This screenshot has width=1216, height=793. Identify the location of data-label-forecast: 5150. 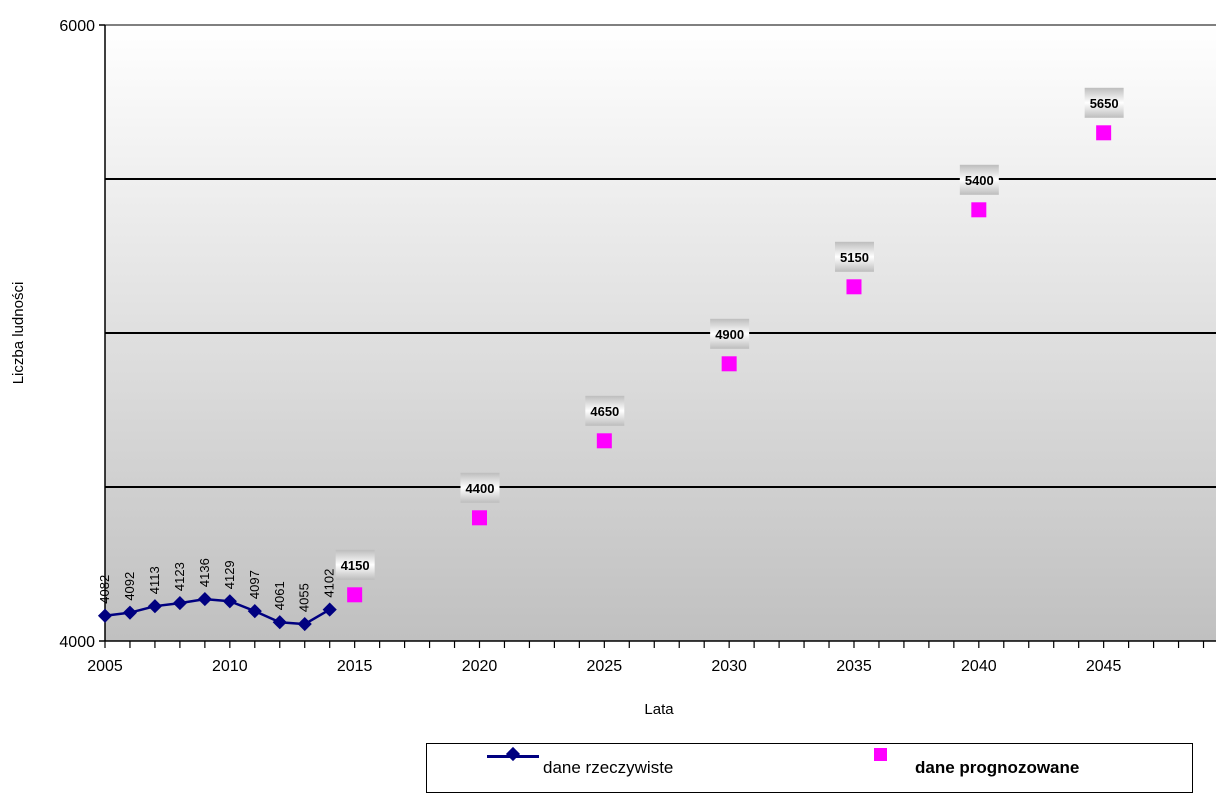
(854, 257).